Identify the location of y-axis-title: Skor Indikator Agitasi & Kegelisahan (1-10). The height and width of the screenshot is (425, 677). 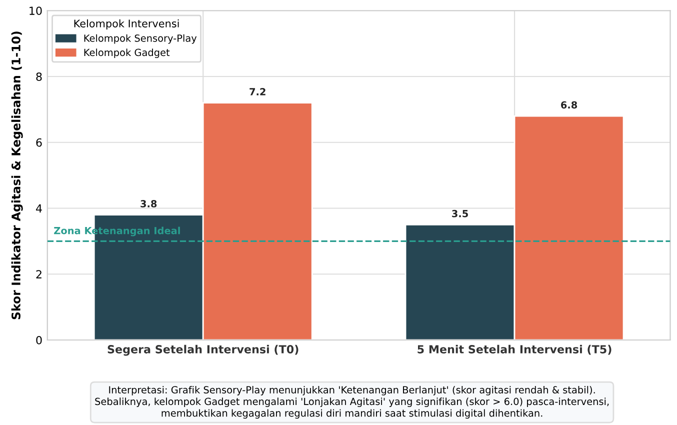
(17, 176).